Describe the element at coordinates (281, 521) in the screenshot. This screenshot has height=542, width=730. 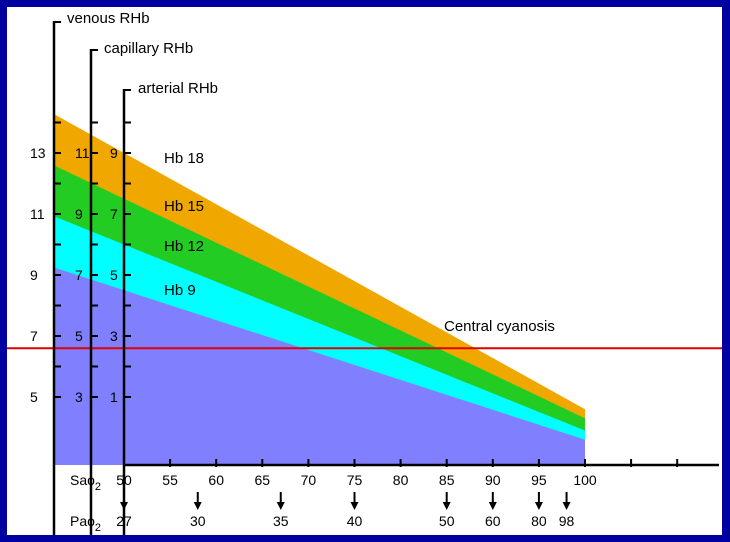
I see `pao2-tick-label-35: 35` at that location.